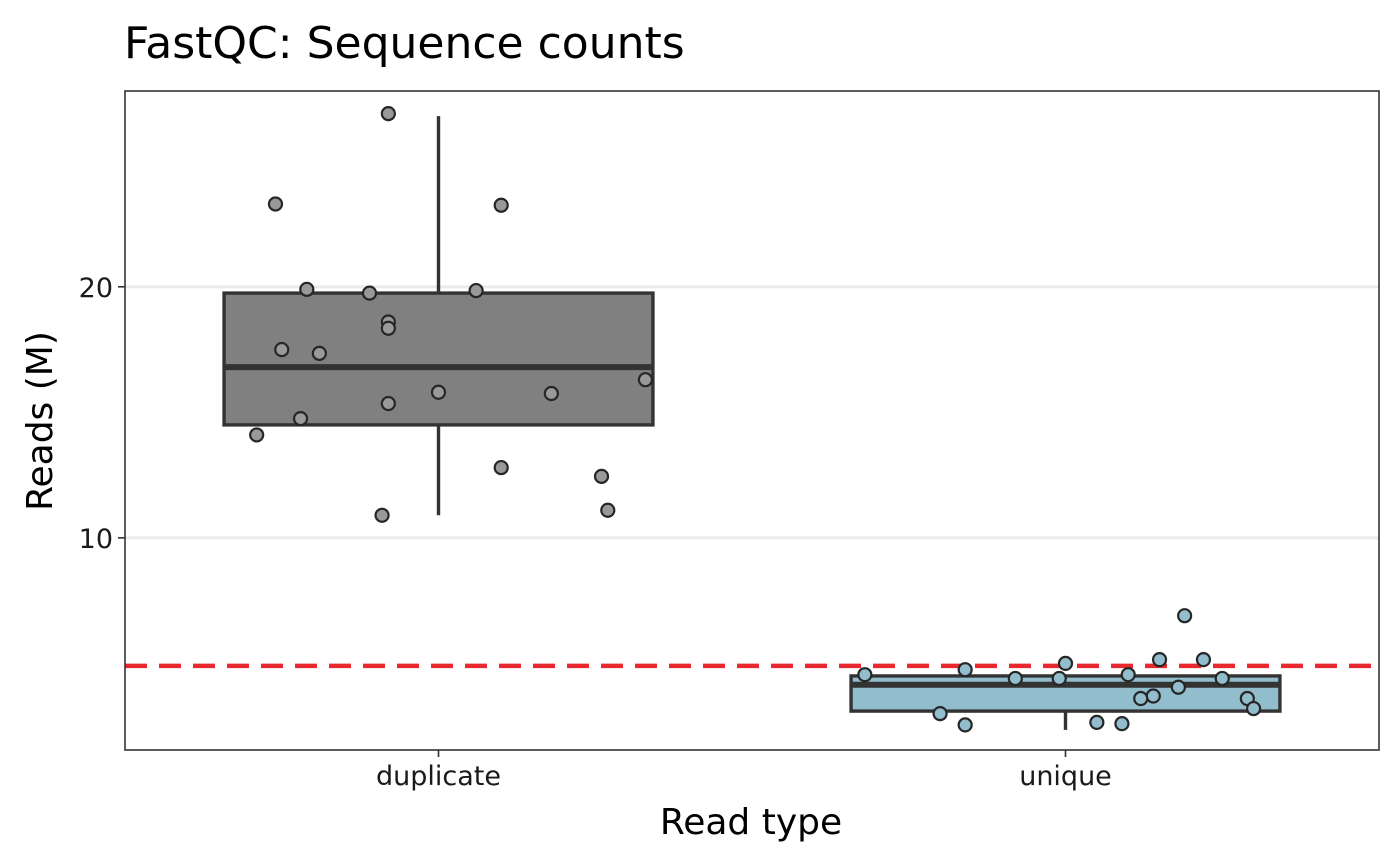  Describe the element at coordinates (96, 539) in the screenshot. I see `y-tick-label: 10` at that location.